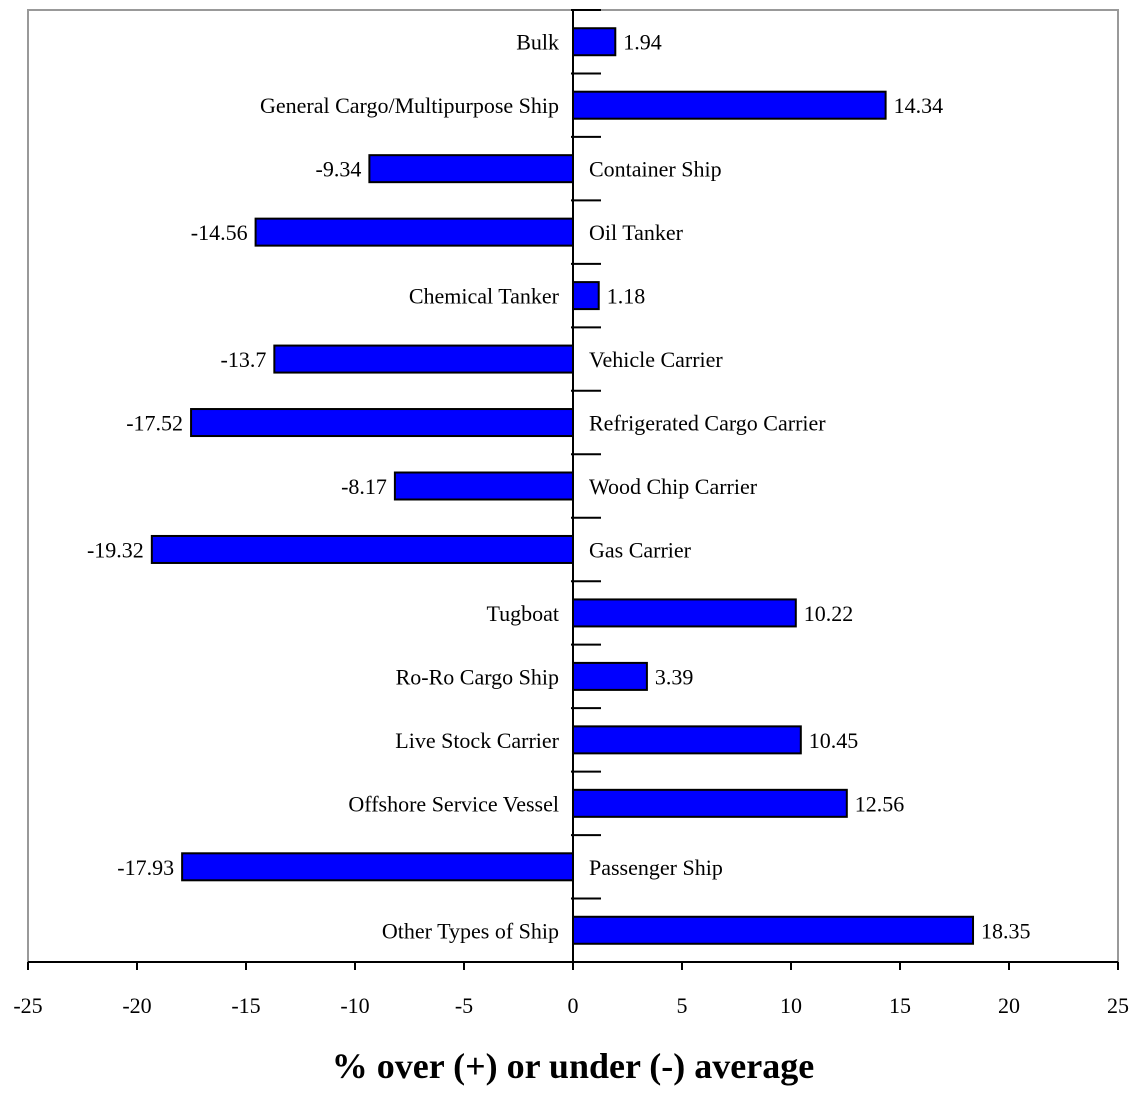 This screenshot has width=1135, height=1113. I want to click on category-label: Passenger Ship, so click(656, 867).